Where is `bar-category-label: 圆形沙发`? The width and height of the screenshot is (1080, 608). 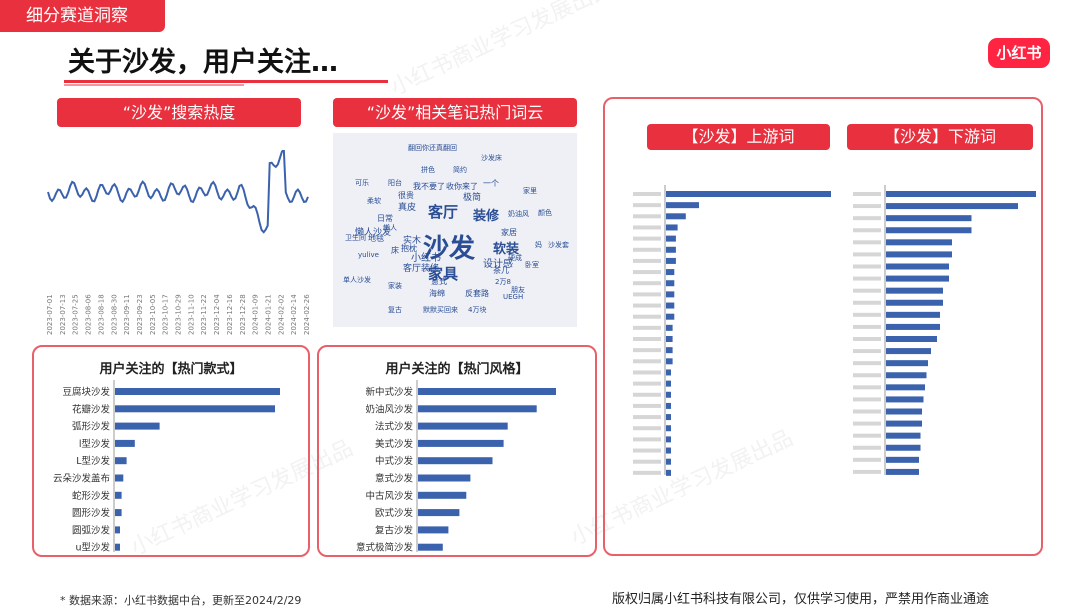 bar-category-label: 圆形沙发 is located at coordinates (91, 513).